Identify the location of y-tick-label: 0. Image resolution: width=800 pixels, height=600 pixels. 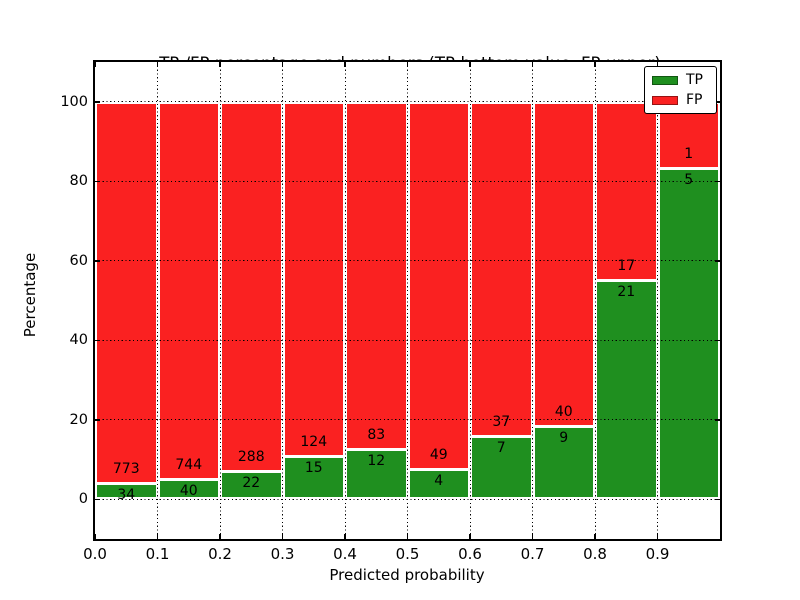
(83, 499).